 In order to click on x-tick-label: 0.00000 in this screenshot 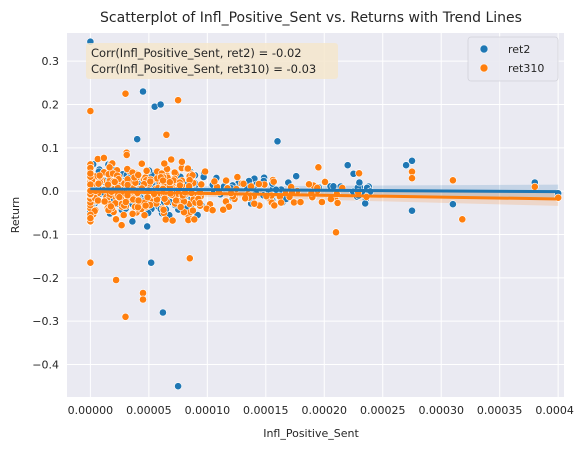, I will do `click(91, 410)`.